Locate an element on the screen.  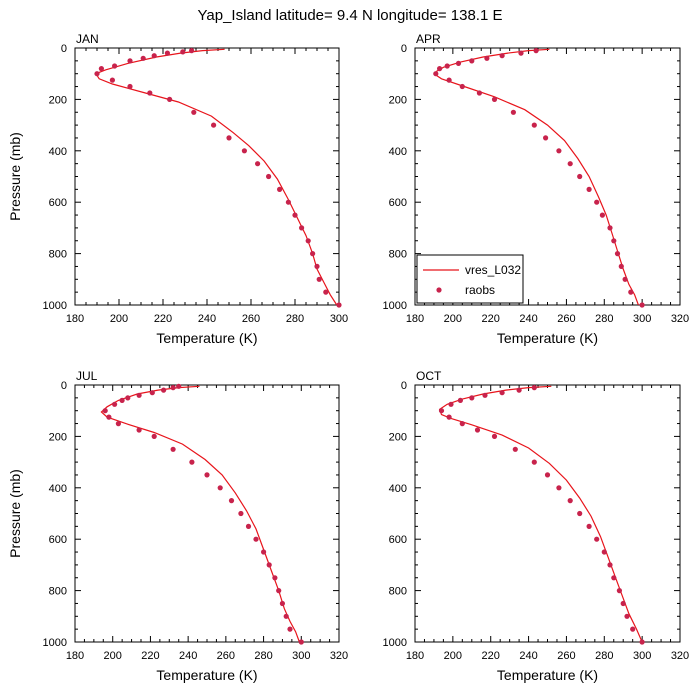
panel-label: JUL is located at coordinates (87, 376).